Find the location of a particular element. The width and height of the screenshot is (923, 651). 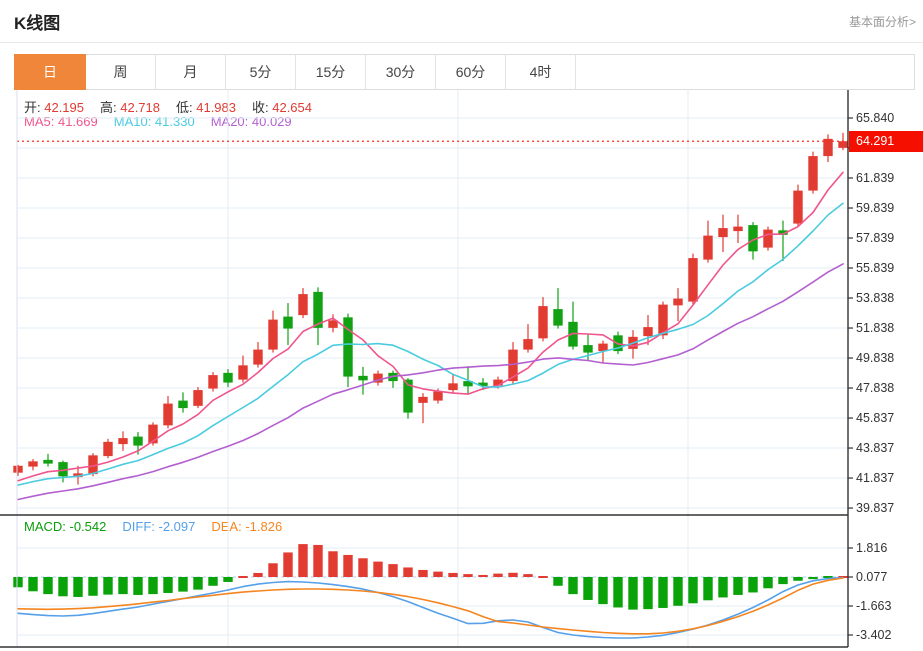

last-price-badge: 64.291 is located at coordinates (886, 141).